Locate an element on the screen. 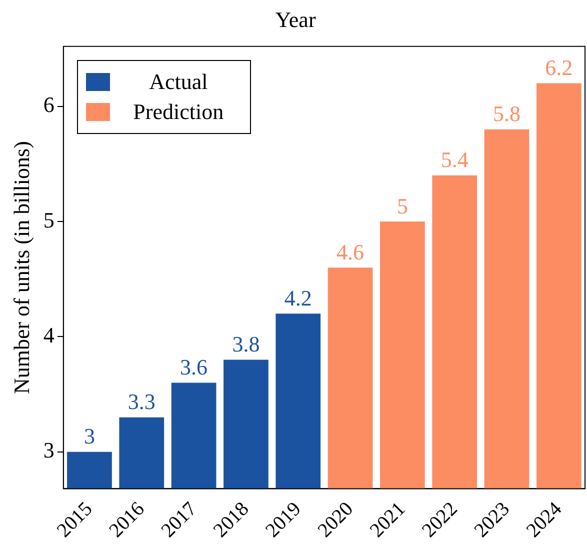  data-label: 5 is located at coordinates (402, 205).